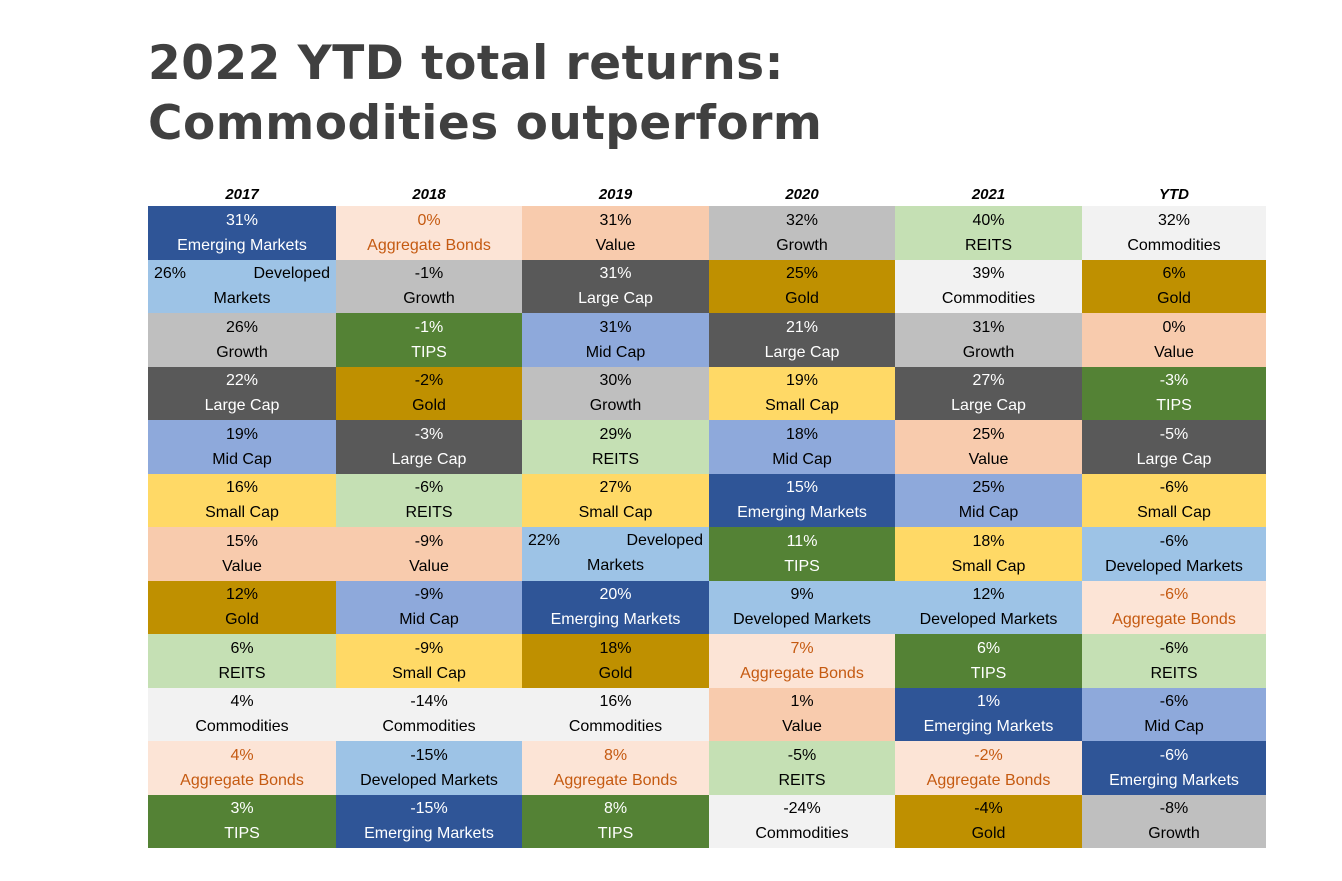 The image size is (1342, 881). Describe the element at coordinates (429, 648) in the screenshot. I see `cell-value: -9%` at that location.